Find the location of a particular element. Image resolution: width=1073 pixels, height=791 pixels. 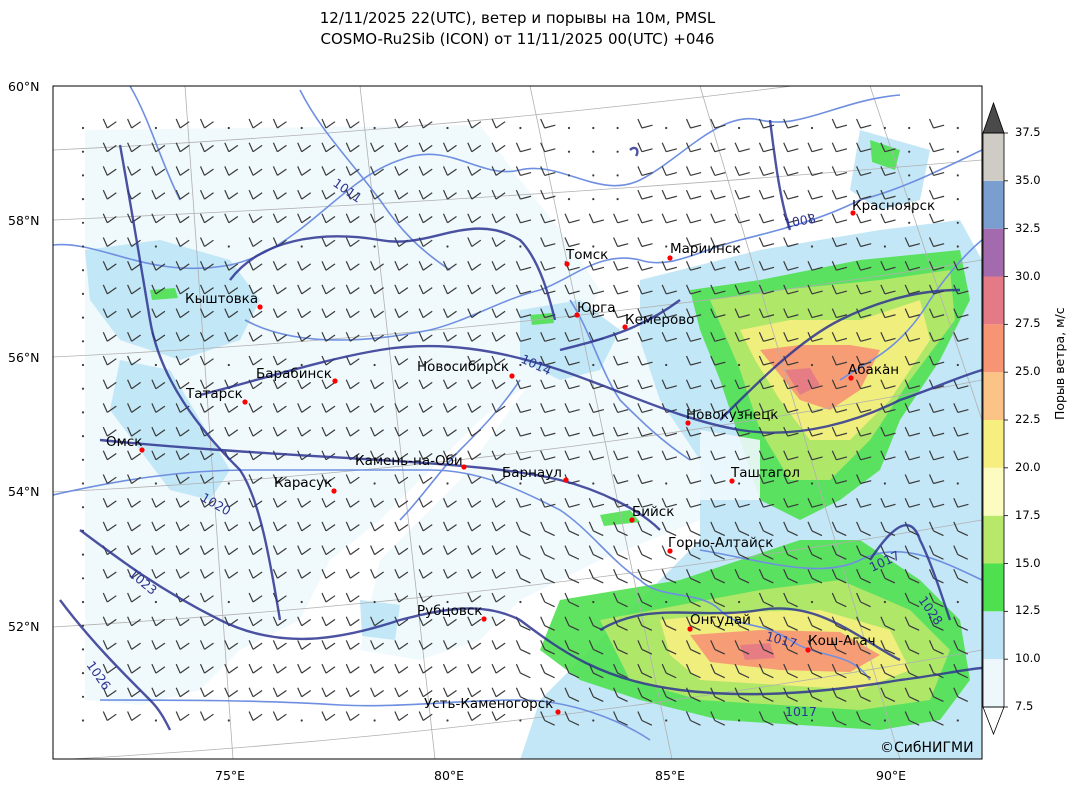

city-label: Новосибирск is located at coordinates (463, 367).